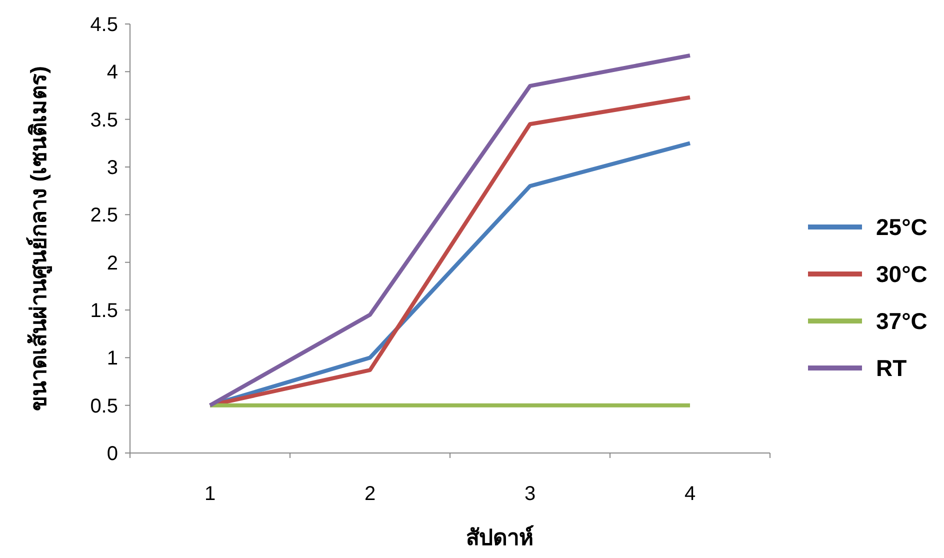  Describe the element at coordinates (902, 227) in the screenshot. I see `legend-label: 25°C` at that location.